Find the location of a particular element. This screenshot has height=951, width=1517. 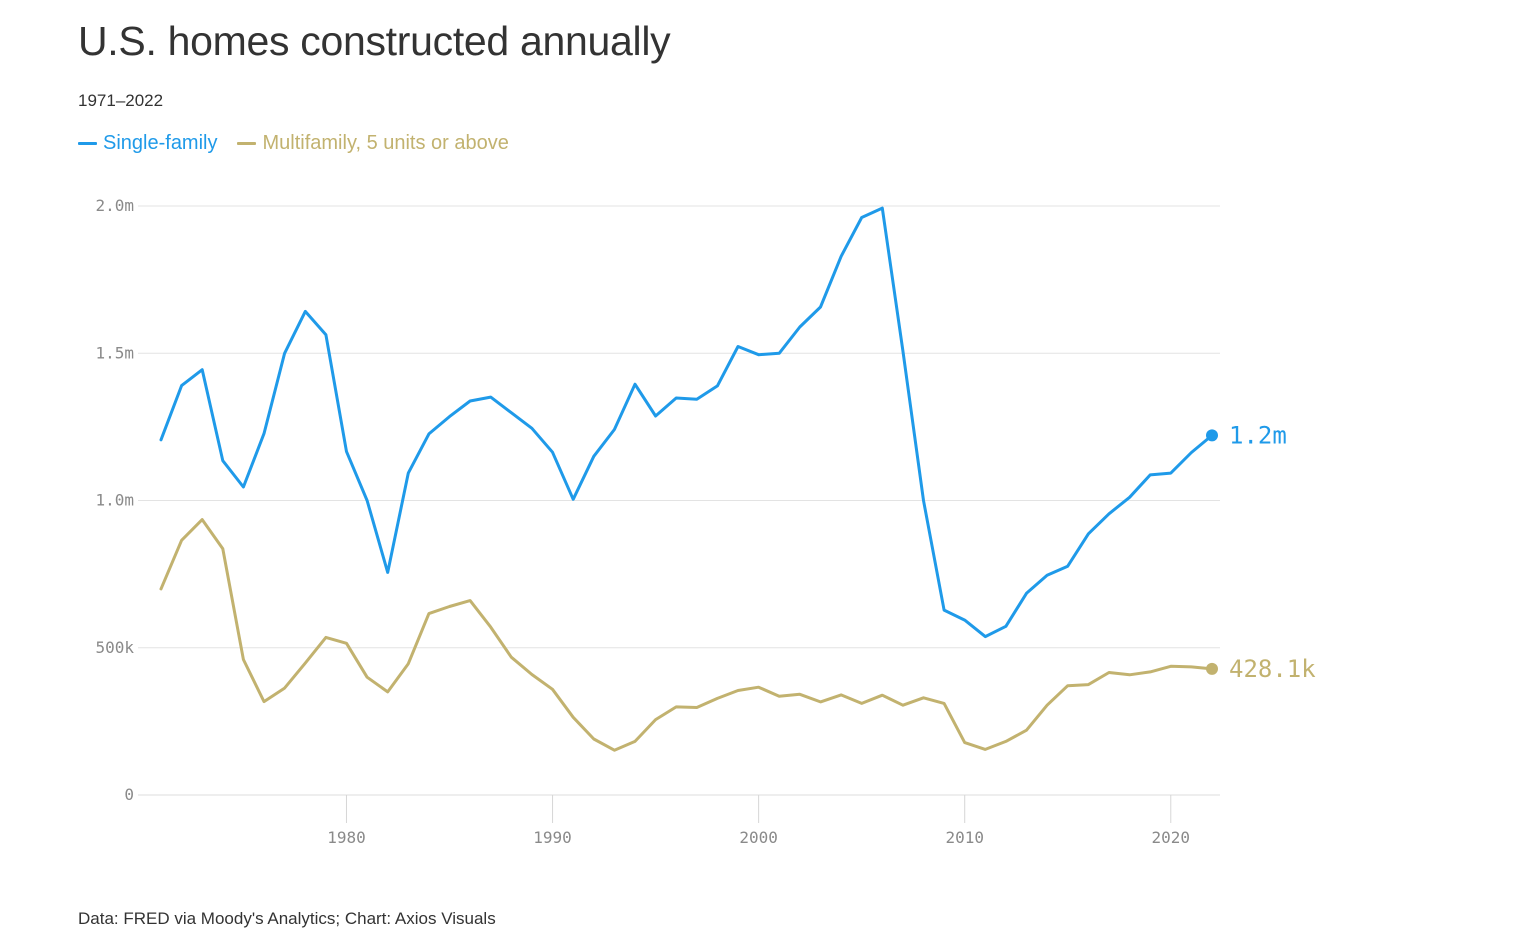

legend-item-multifamily: Multifamily, 5 units or above is located at coordinates (373, 143).